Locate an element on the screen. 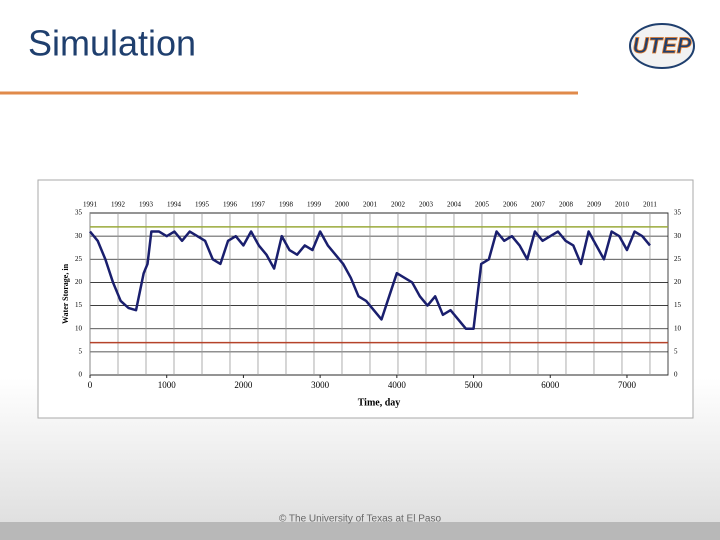  y2-tick-label: 0 is located at coordinates (676, 375).